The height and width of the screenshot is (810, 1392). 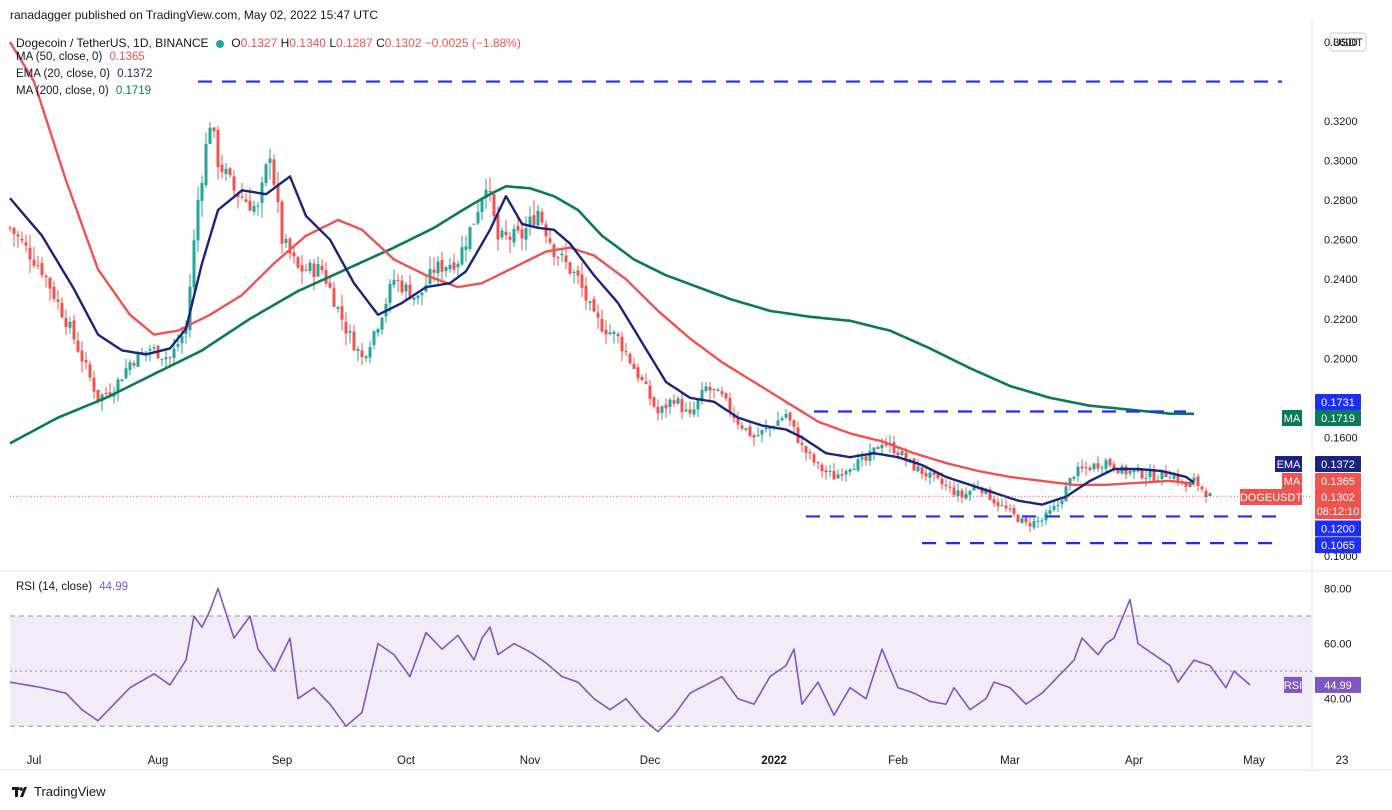 I want to click on indicator-ma50: MA (50, close, 0) 0.1365, so click(x=80, y=57).